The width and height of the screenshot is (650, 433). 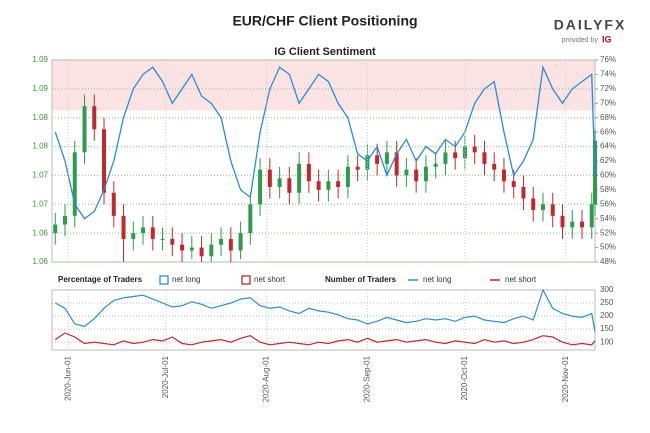 What do you see at coordinates (608, 160) in the screenshot?
I see `y2-tick-label: 62%` at bounding box center [608, 160].